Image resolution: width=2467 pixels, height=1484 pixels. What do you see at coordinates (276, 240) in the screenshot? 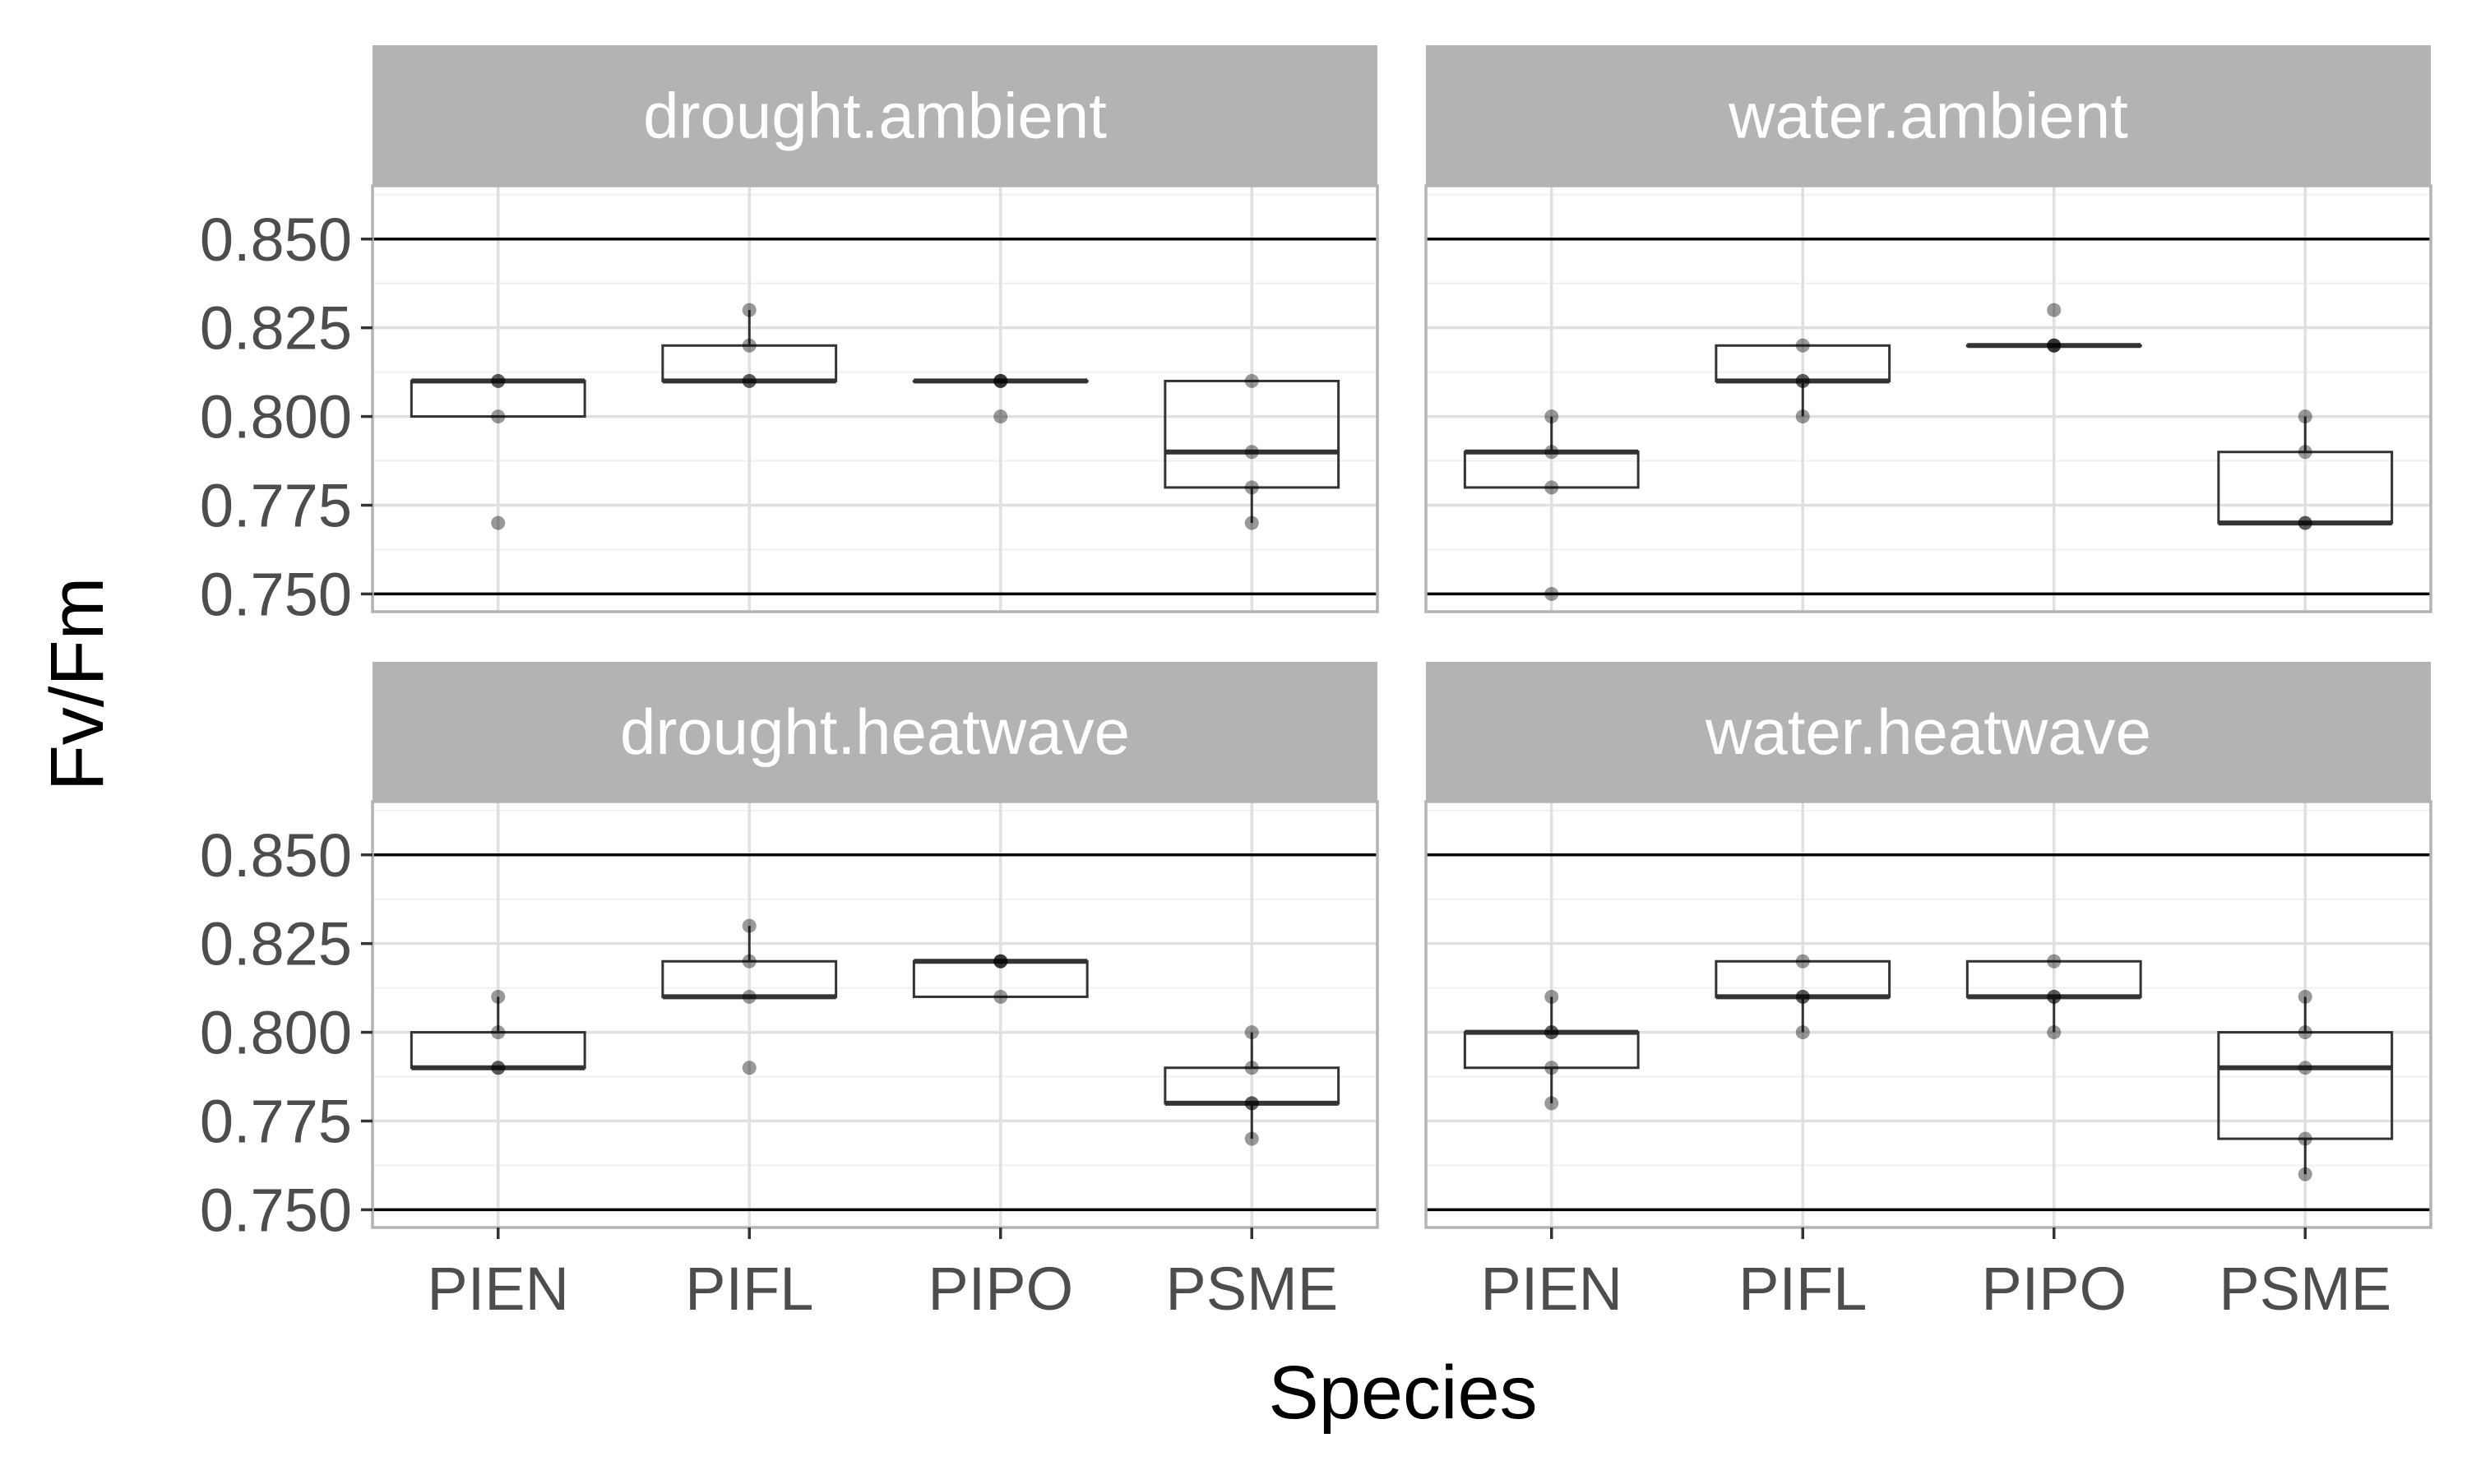
I see `y-tick-label: 0.850` at bounding box center [276, 240].